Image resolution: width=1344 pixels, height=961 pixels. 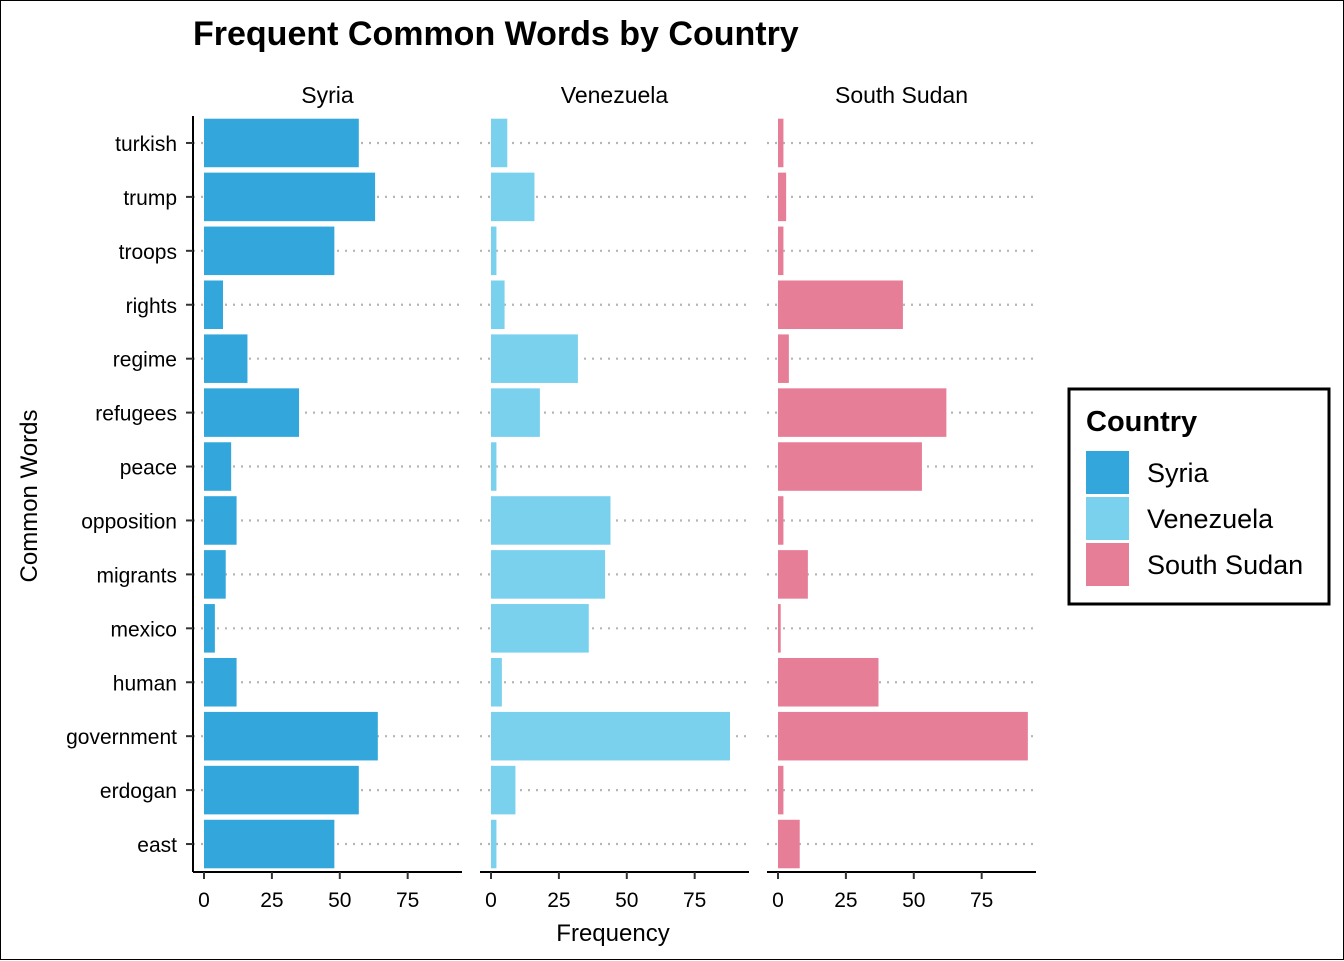 I want to click on facet-strip-label: Syria, so click(x=327, y=95).